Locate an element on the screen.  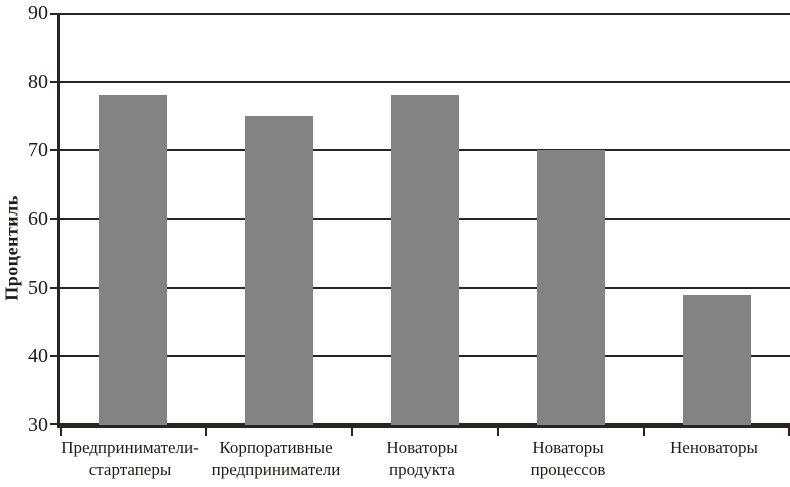
category-label-line: процессов is located at coordinates (568, 469).